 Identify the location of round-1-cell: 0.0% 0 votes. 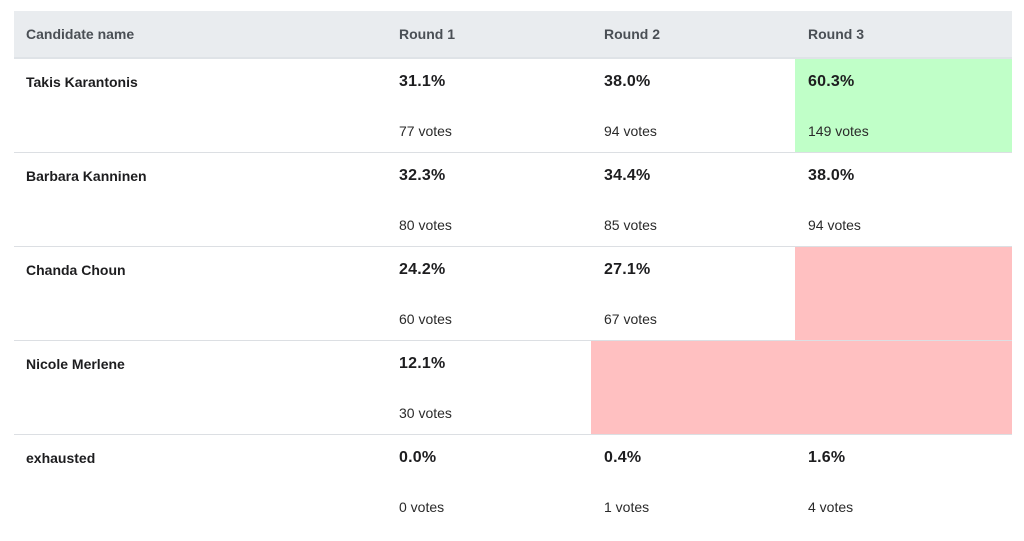
(488, 480).